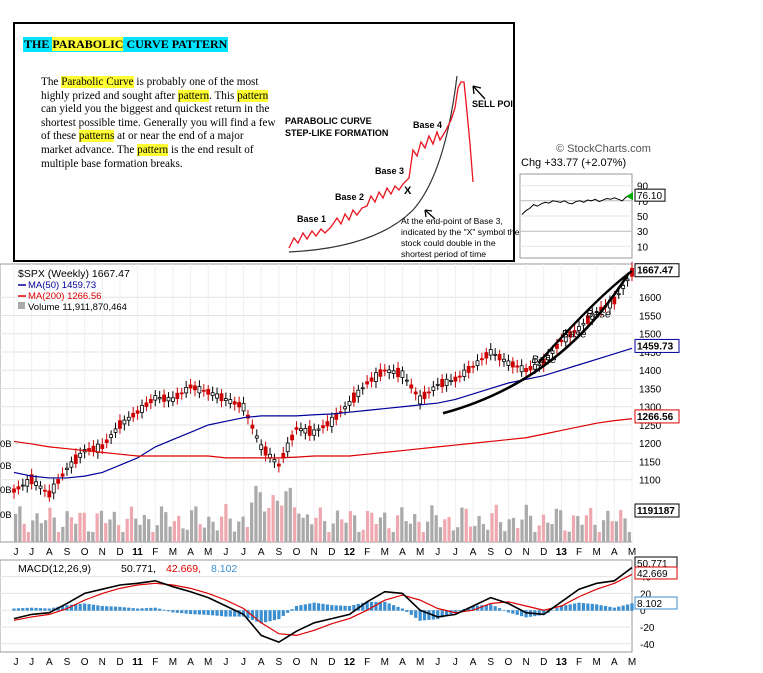  What do you see at coordinates (650, 408) in the screenshot?
I see `price-y-tick: 1300` at bounding box center [650, 408].